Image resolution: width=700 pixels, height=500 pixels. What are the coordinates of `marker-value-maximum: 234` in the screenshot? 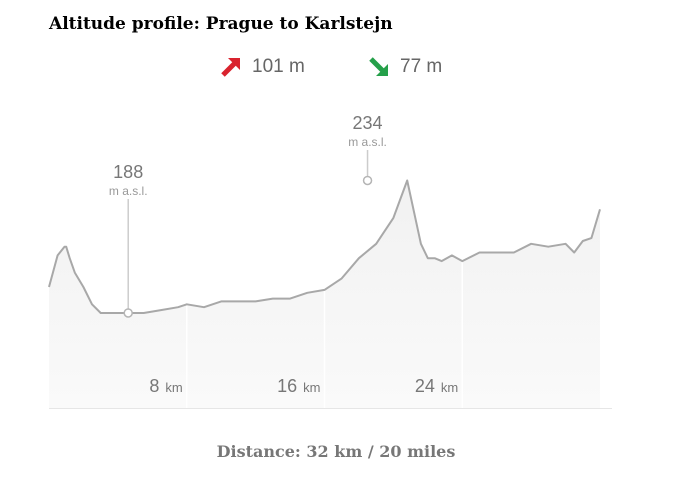 It's located at (368, 123).